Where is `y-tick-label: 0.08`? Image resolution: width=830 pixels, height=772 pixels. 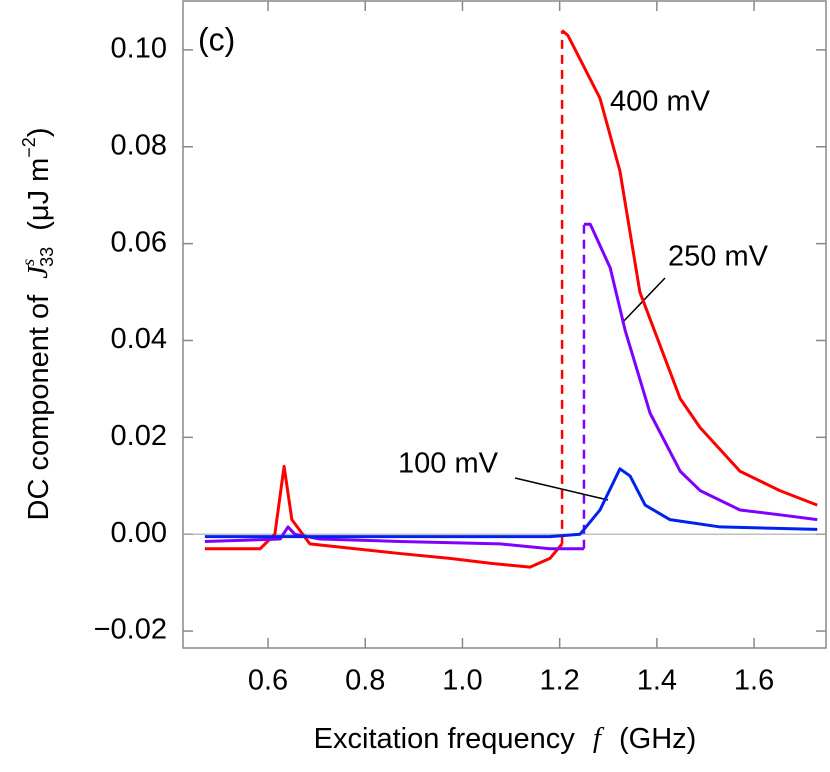 y-tick-label: 0.08 is located at coordinates (139, 145).